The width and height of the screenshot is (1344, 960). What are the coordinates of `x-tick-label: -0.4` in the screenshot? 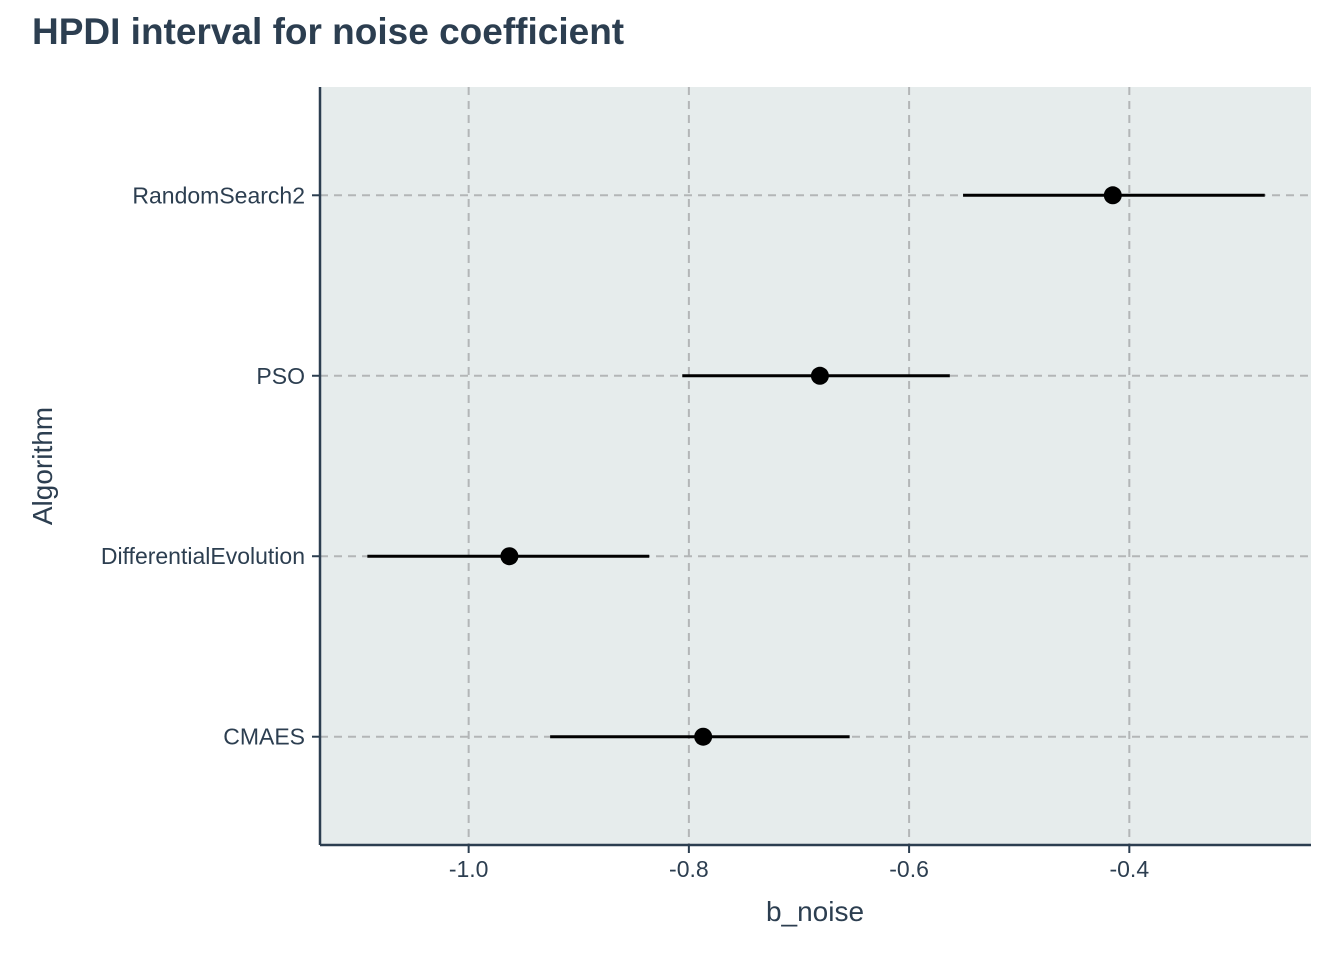 It's located at (1129, 869).